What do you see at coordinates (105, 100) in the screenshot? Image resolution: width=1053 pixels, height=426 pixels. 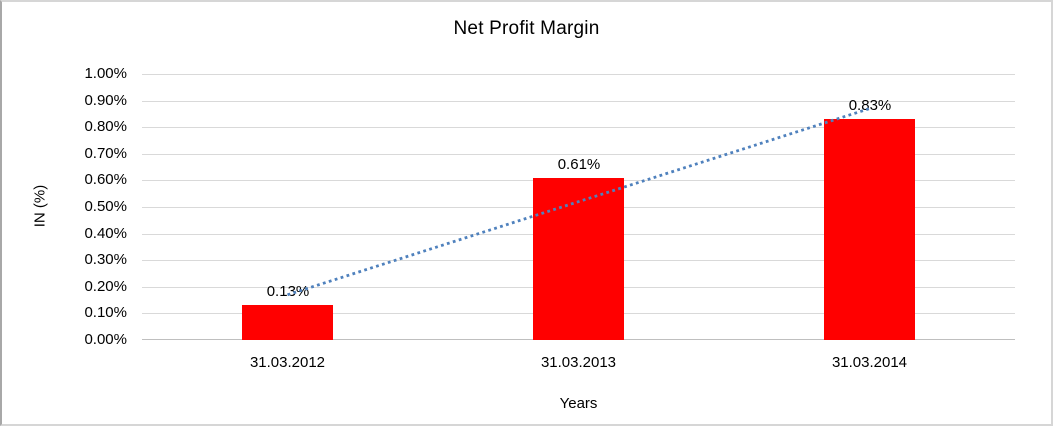 I see `y-tick-label: 0.90%` at bounding box center [105, 100].